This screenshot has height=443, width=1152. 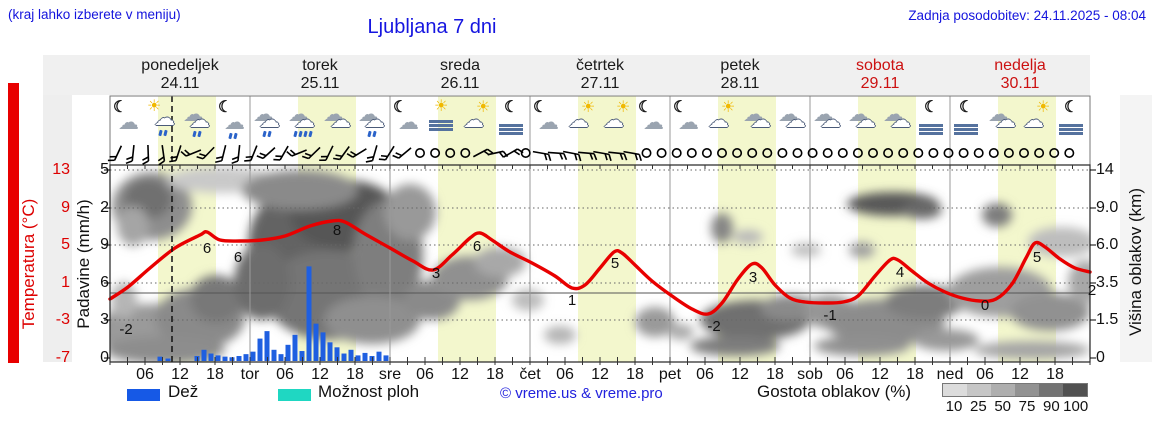 I want to click on cloud-axis-tick: 1.5, so click(x=1107, y=319).